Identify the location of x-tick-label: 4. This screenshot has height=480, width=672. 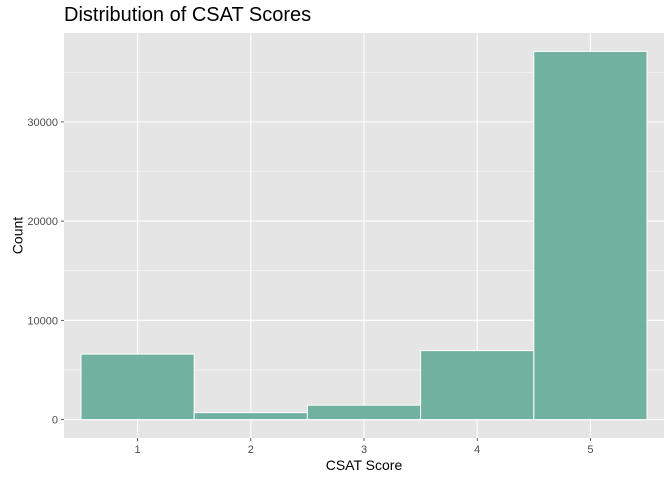
(477, 450).